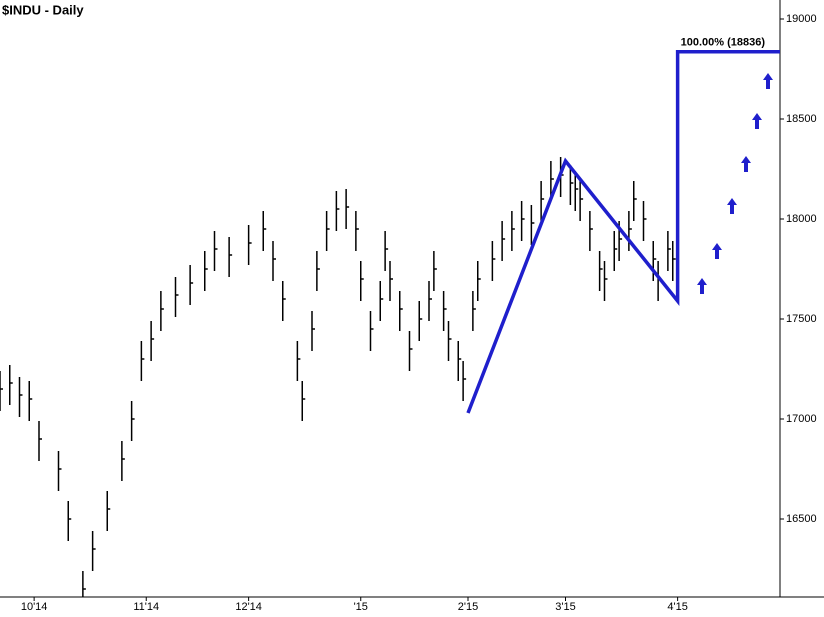  Describe the element at coordinates (801, 319) in the screenshot. I see `y-tick-label: 17500` at that location.